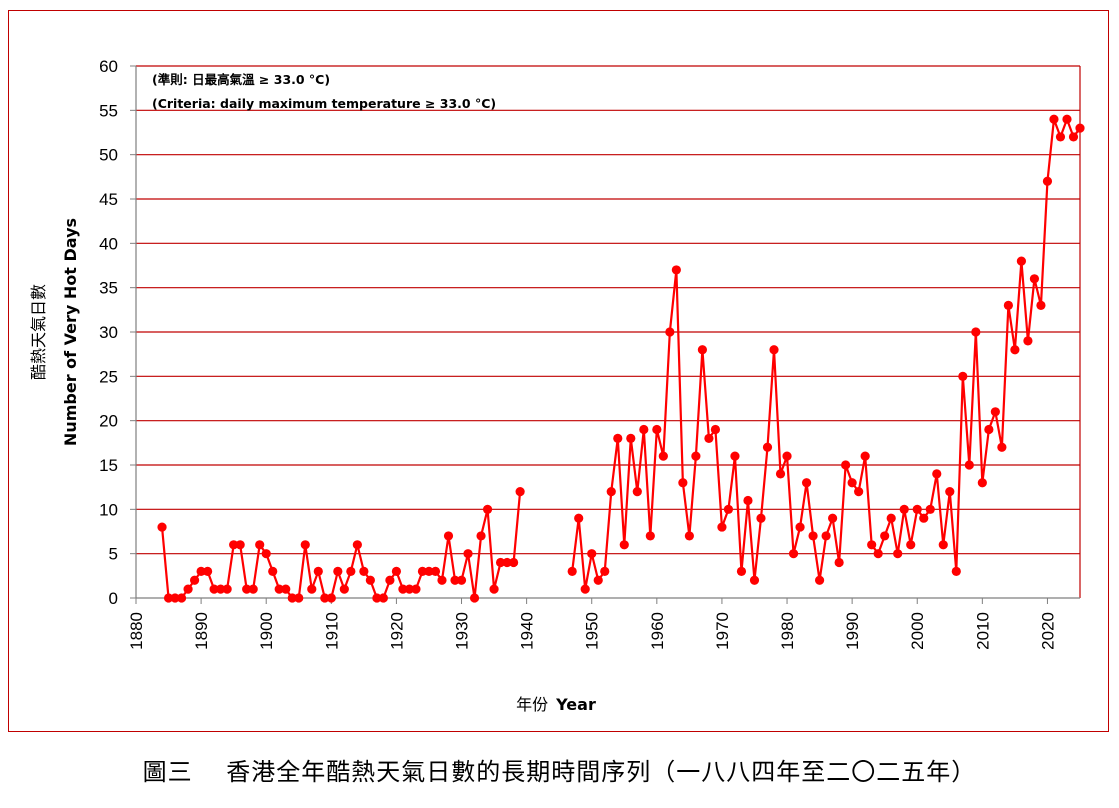  I want to click on data-point-1924, so click(422, 571).